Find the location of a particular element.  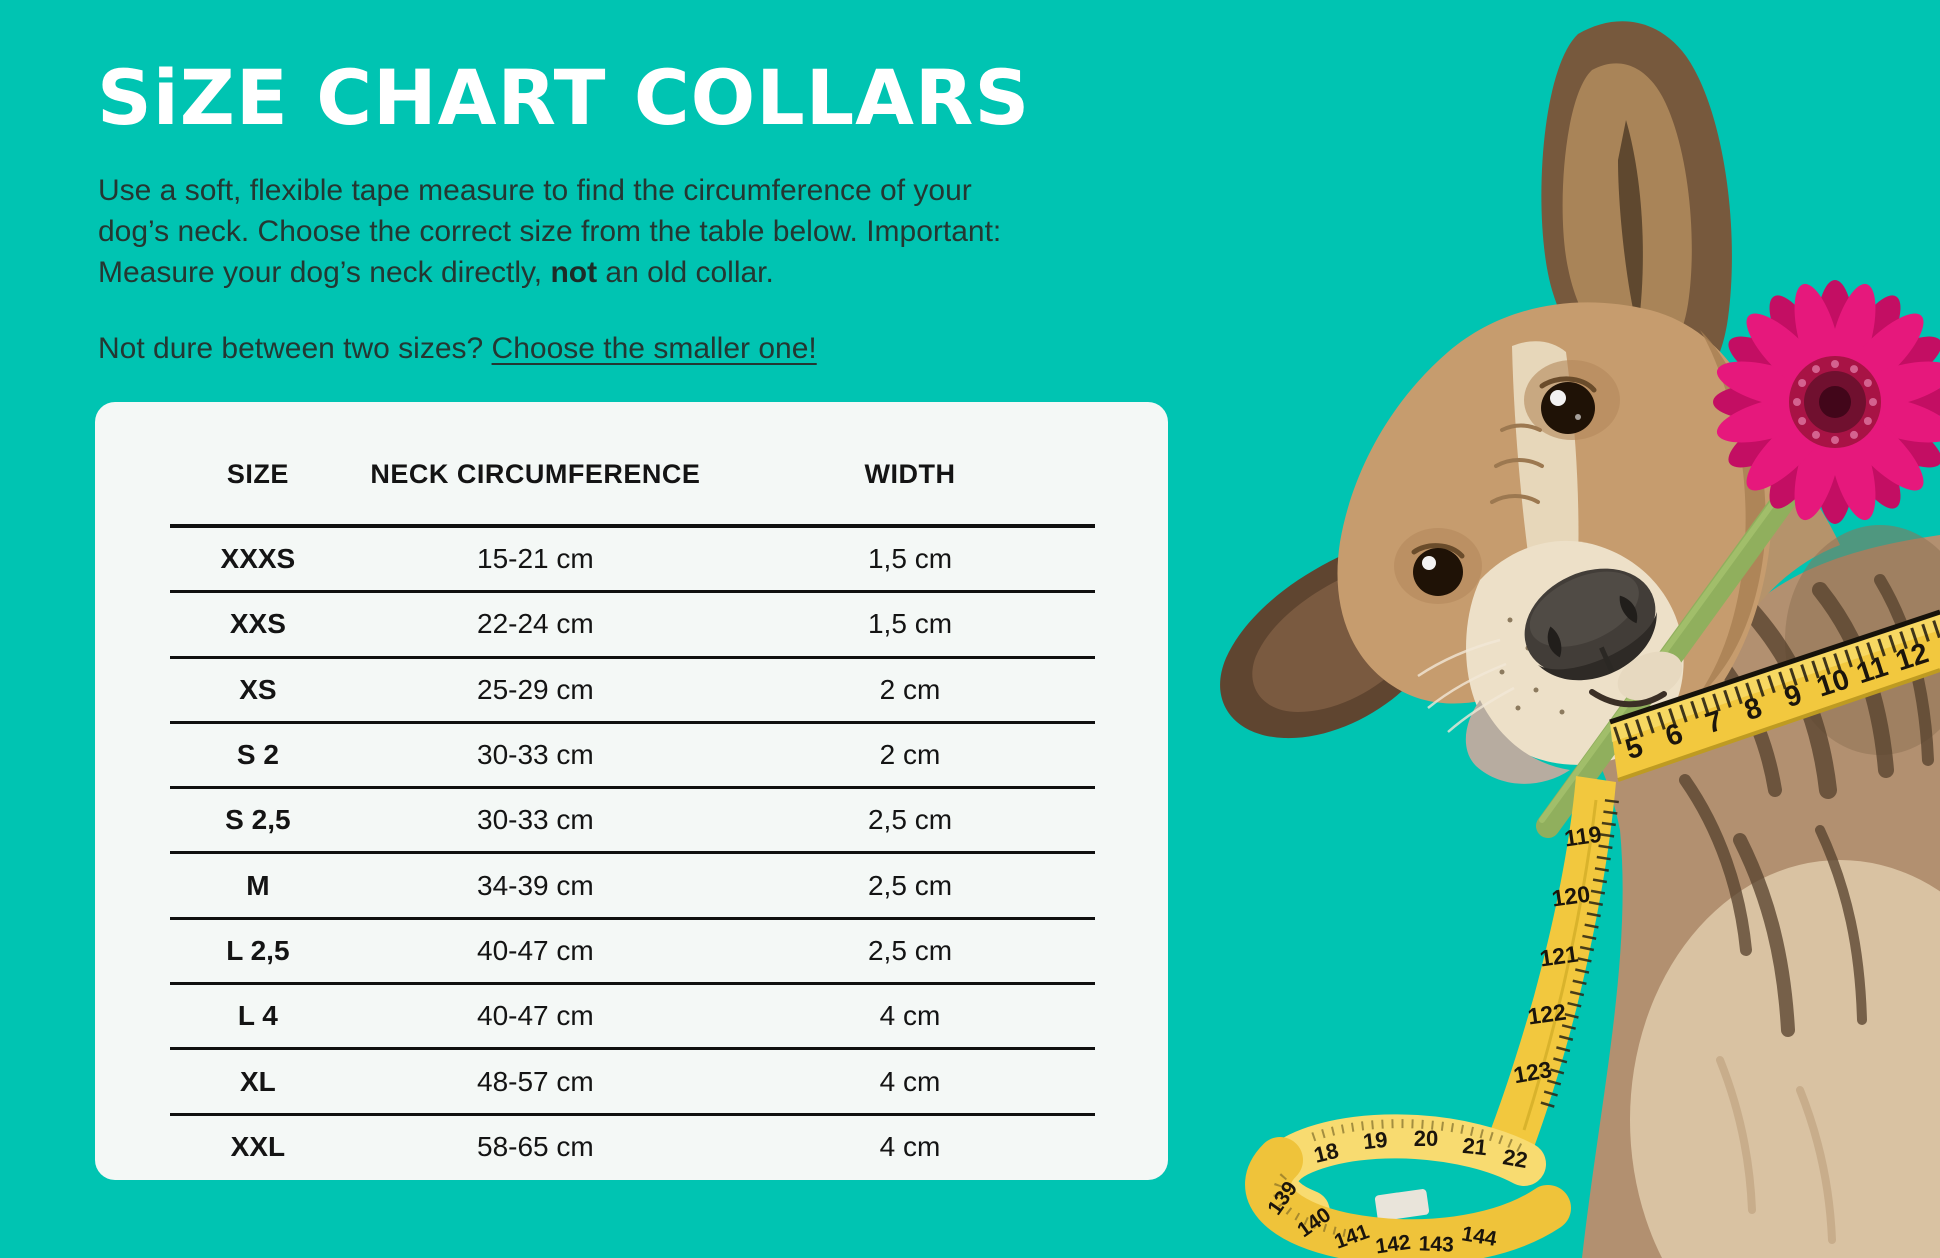

svg-text: 19 is located at coordinates (1375, 1140).